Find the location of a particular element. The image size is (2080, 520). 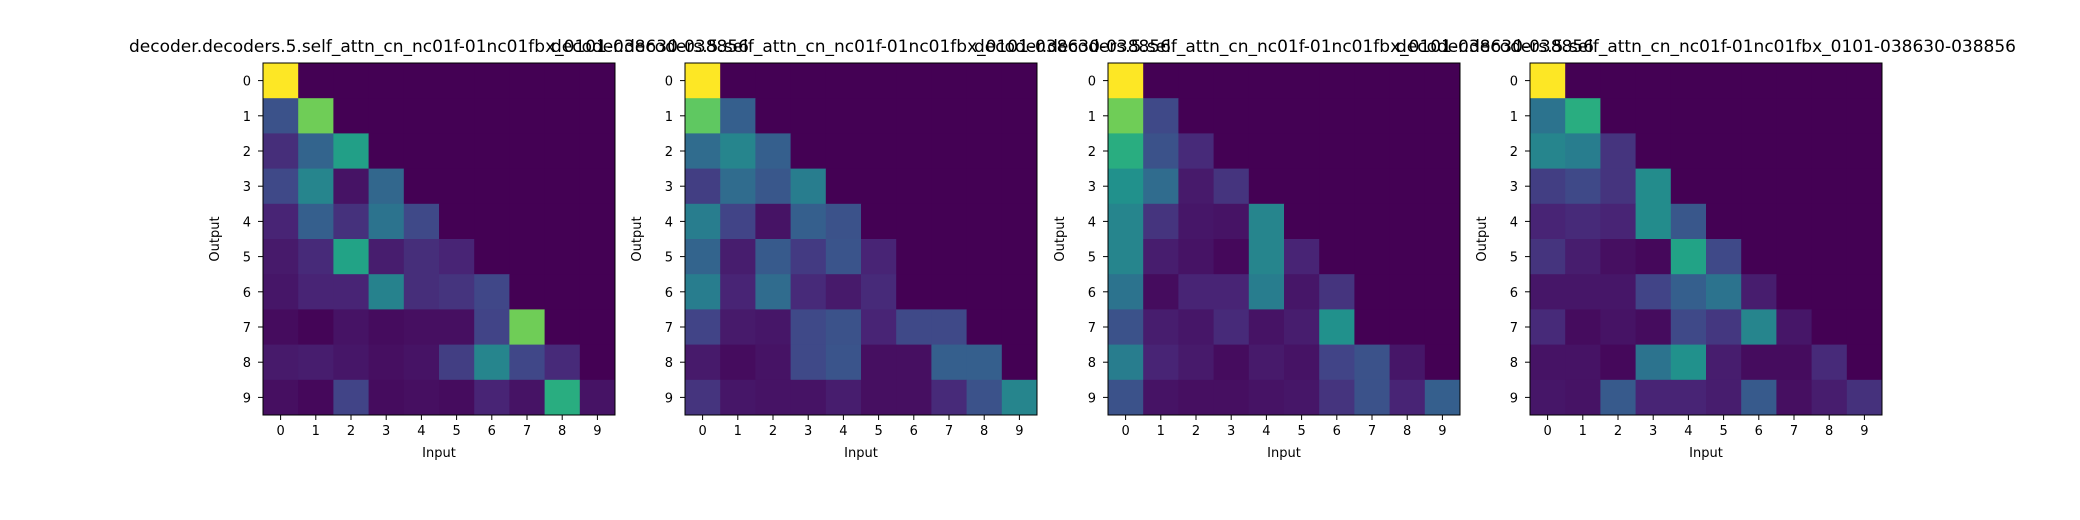

x-tick-label: 8 is located at coordinates (1829, 431).